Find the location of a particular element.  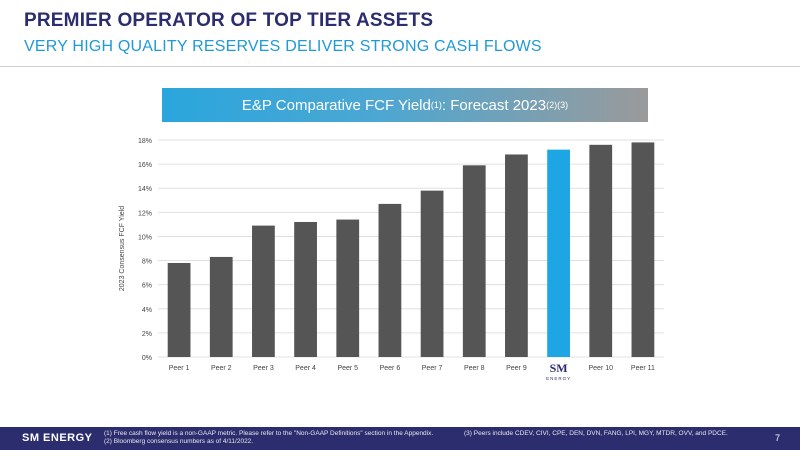

chart-title-part2: : Forecast 2023 is located at coordinates (494, 105).